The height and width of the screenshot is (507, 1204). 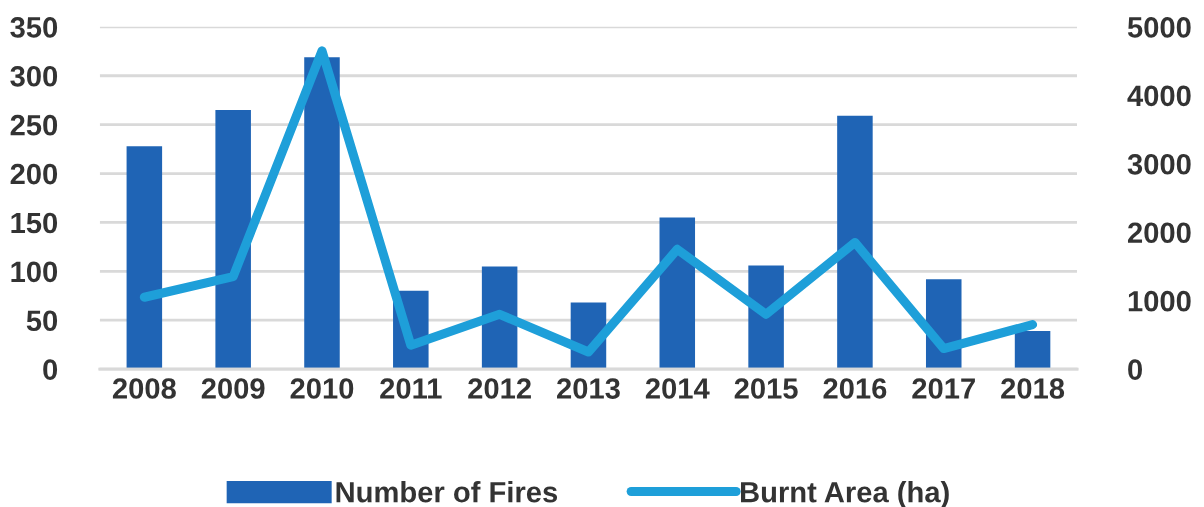 What do you see at coordinates (1159, 27) in the screenshot?
I see `y2-tick-label: 5000` at bounding box center [1159, 27].